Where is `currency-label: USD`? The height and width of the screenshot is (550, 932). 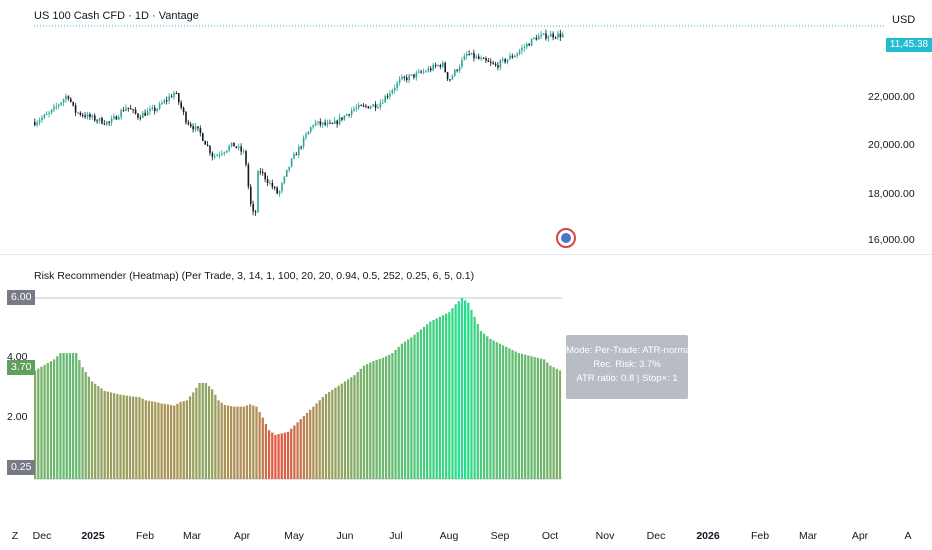
currency-label: USD is located at coordinates (904, 20).